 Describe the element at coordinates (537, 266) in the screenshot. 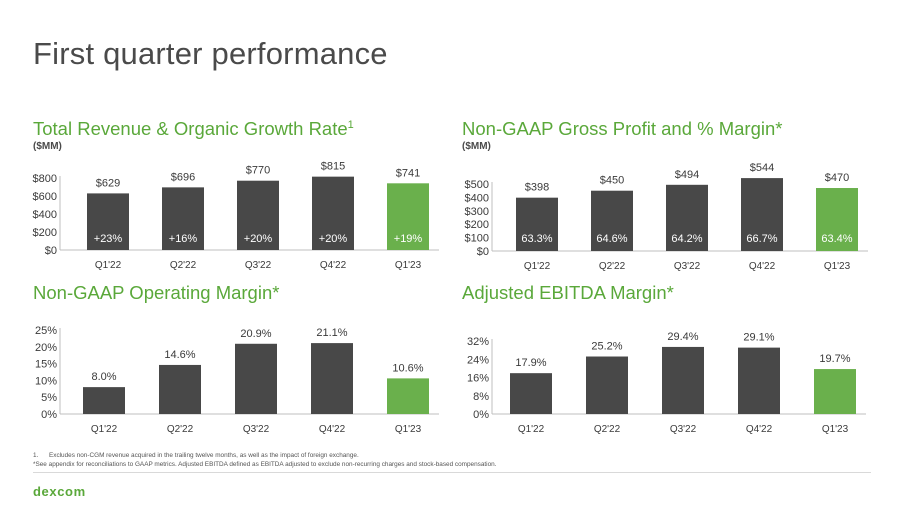

I see `gross-profit-category-label: Q1'22` at that location.